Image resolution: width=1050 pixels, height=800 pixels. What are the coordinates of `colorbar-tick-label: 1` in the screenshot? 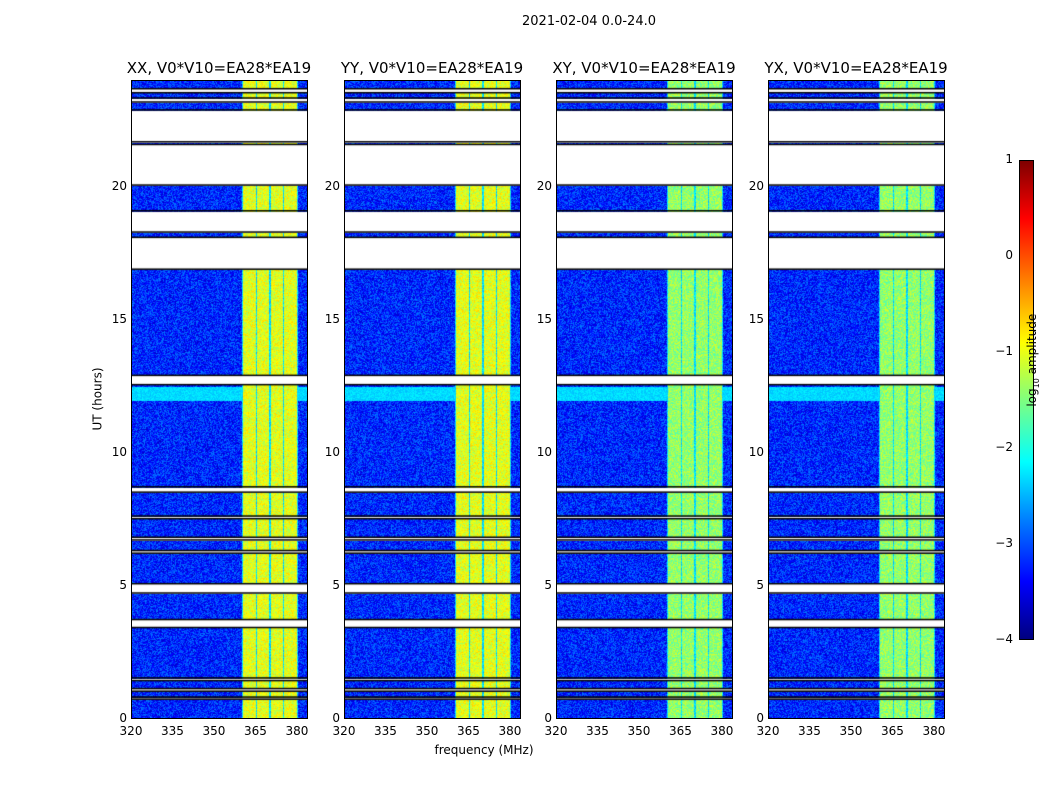 It's located at (1009, 159).